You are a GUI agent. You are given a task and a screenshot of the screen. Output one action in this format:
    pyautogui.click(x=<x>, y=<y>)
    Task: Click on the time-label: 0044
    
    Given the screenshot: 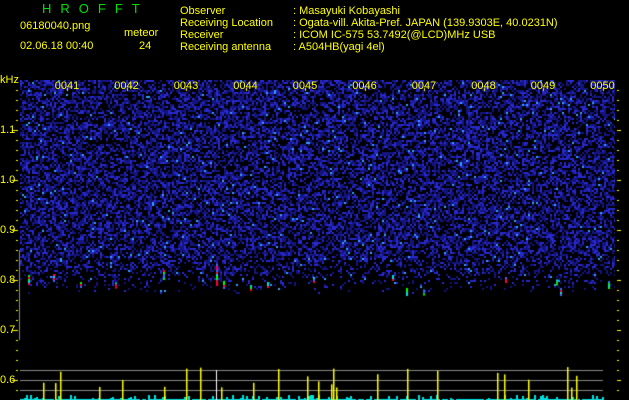 What is the action you would take?
    pyautogui.click(x=245, y=86)
    